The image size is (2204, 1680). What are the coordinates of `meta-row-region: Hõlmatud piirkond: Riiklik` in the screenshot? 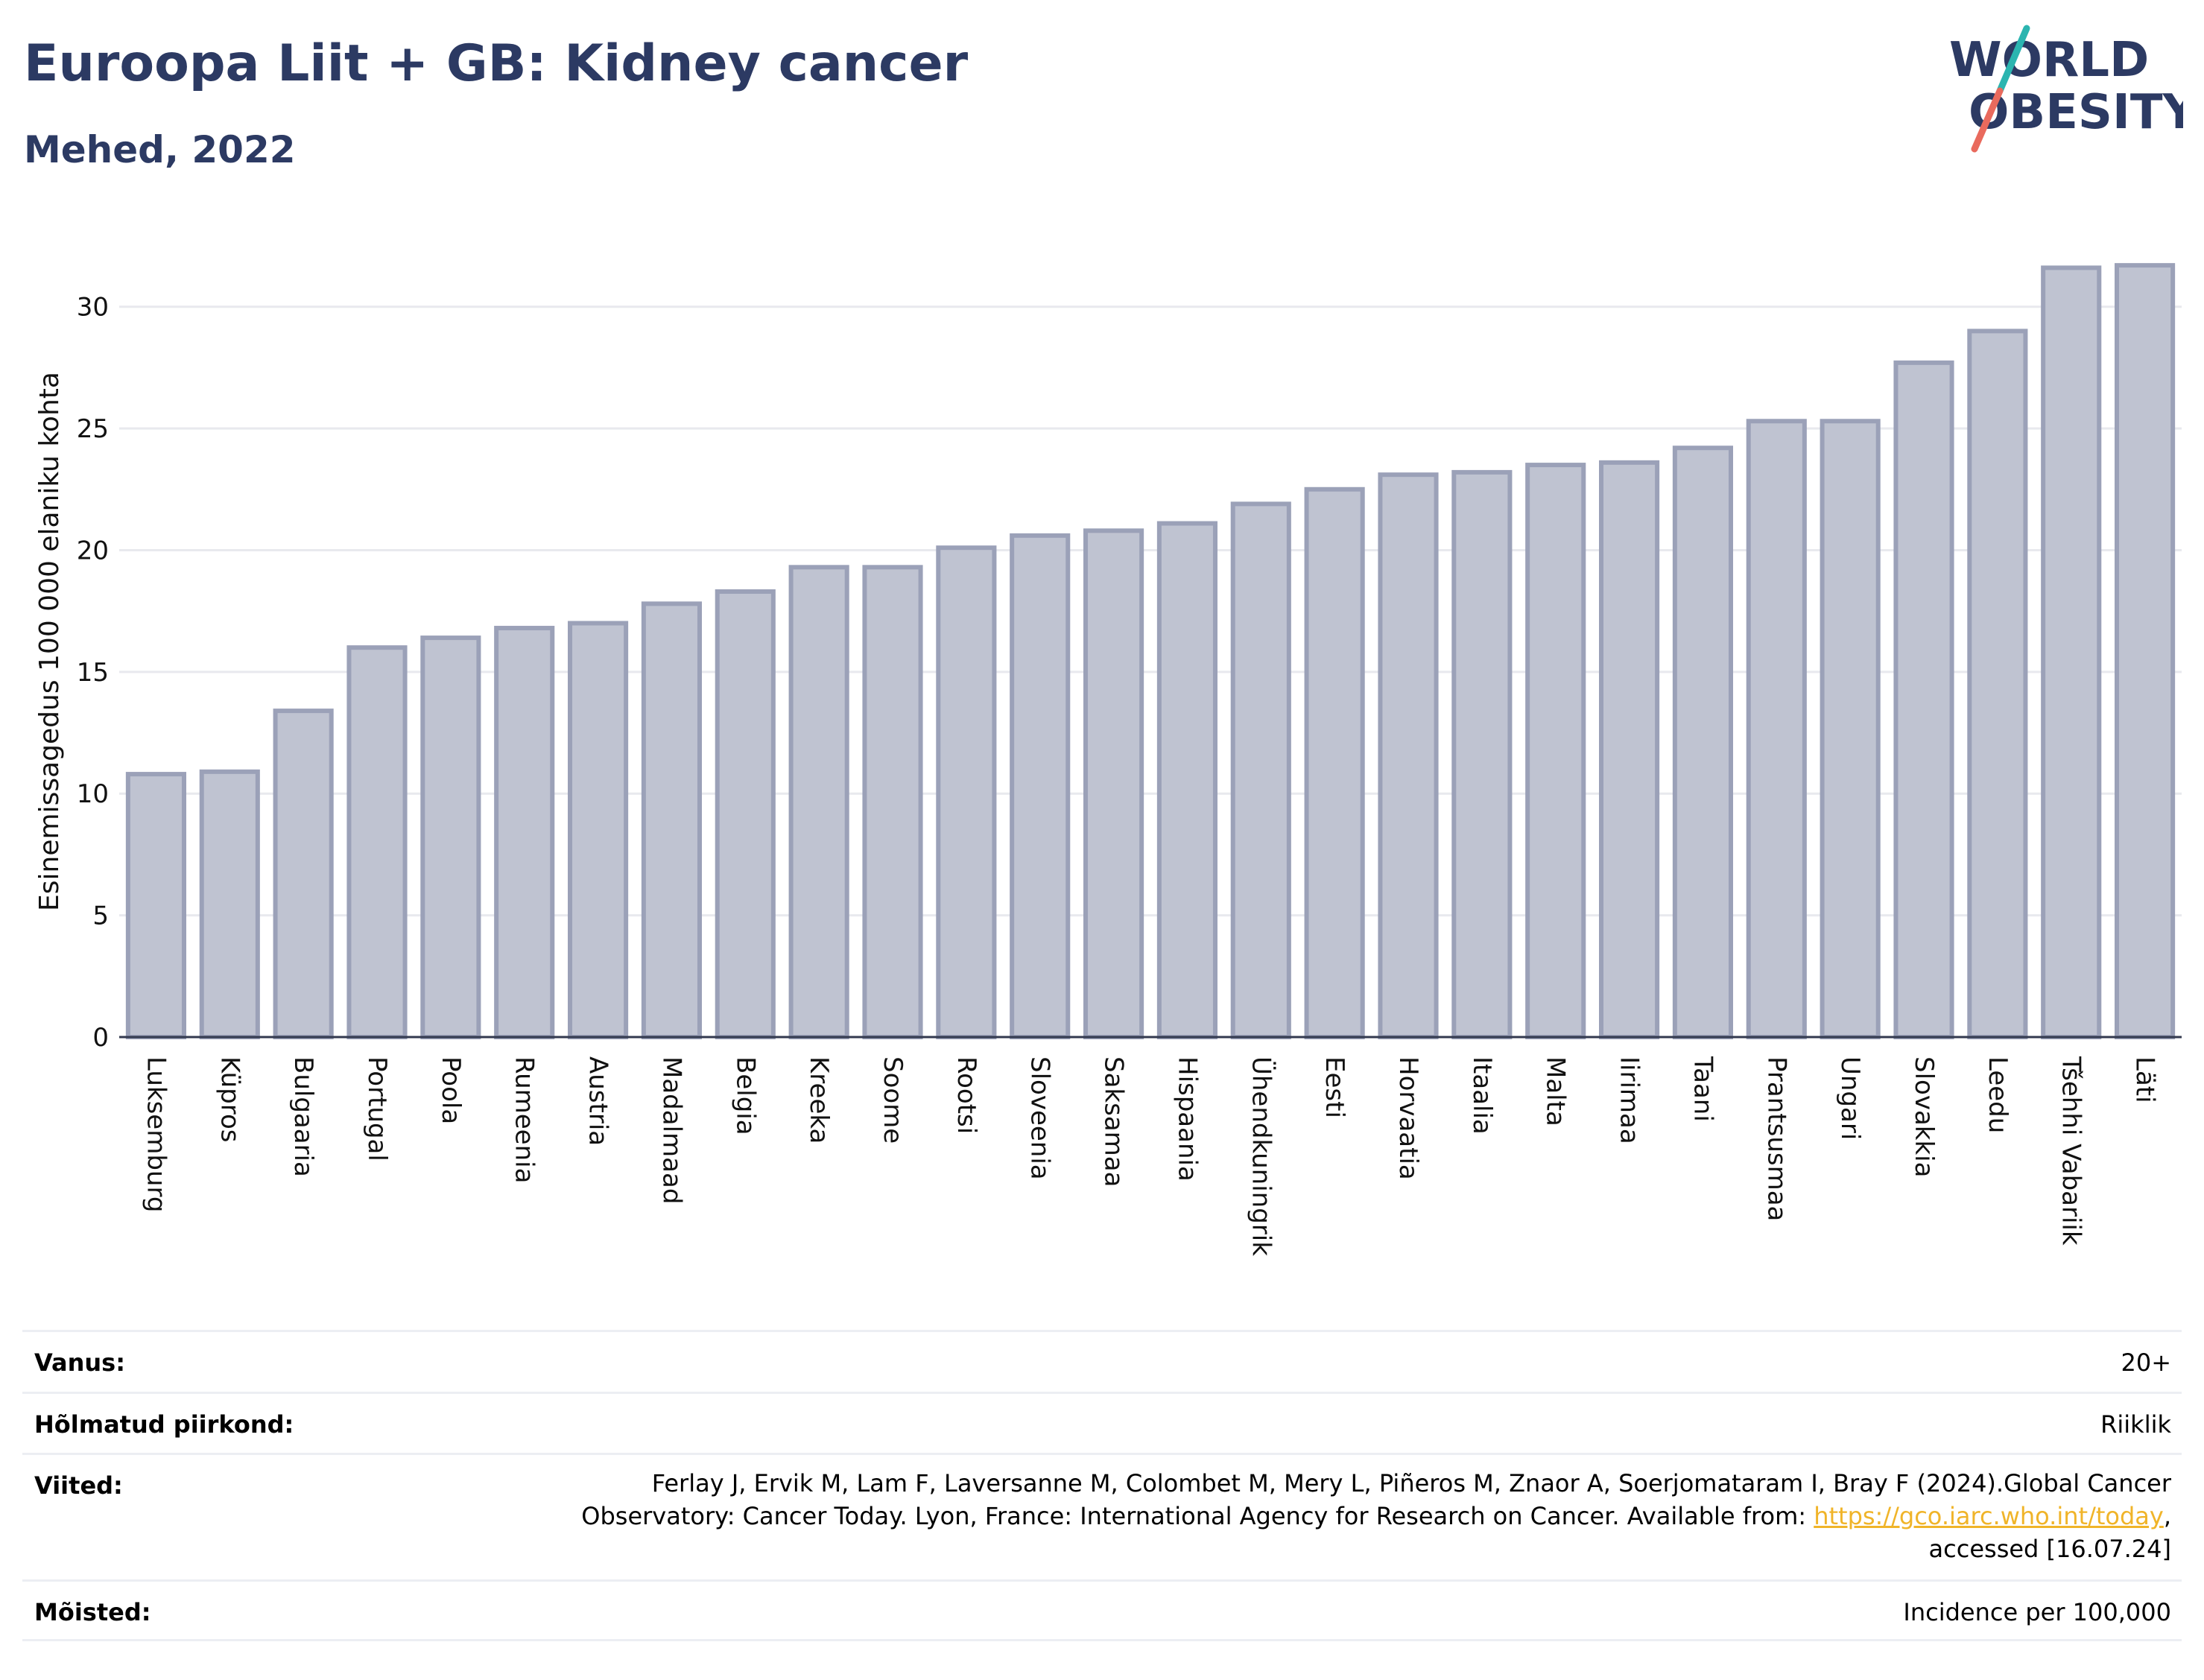 It's located at (1102, 1422).